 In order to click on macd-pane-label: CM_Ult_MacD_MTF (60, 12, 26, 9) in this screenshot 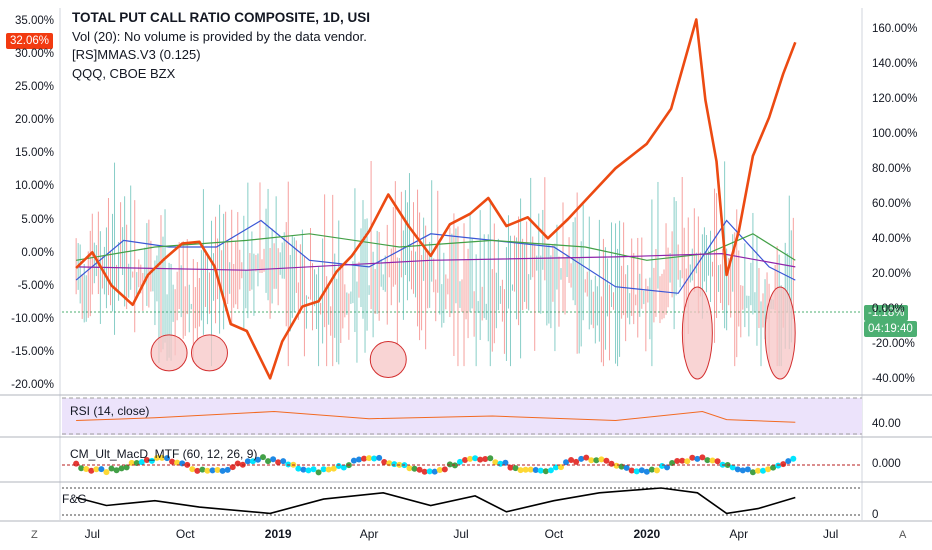, I will do `click(164, 454)`.